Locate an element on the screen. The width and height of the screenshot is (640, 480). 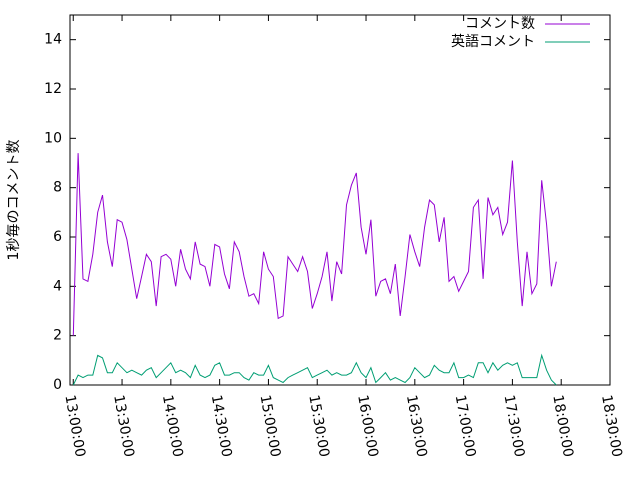
y-tick-label: 2 is located at coordinates (57, 336).